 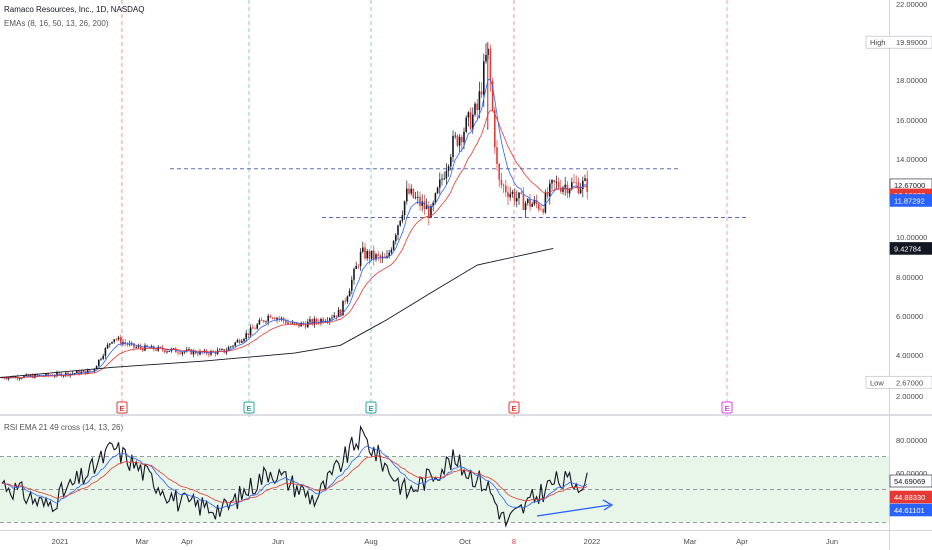 What do you see at coordinates (911, 80) in the screenshot?
I see `price-tick-label: 18.00000` at bounding box center [911, 80].